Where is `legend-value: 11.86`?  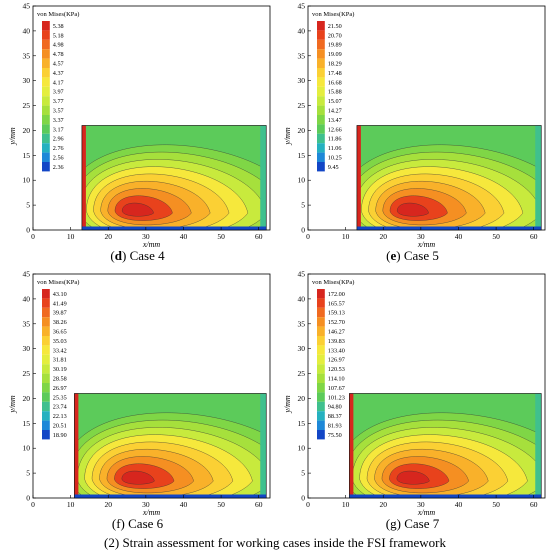 legend-value: 11.86 is located at coordinates (335, 139).